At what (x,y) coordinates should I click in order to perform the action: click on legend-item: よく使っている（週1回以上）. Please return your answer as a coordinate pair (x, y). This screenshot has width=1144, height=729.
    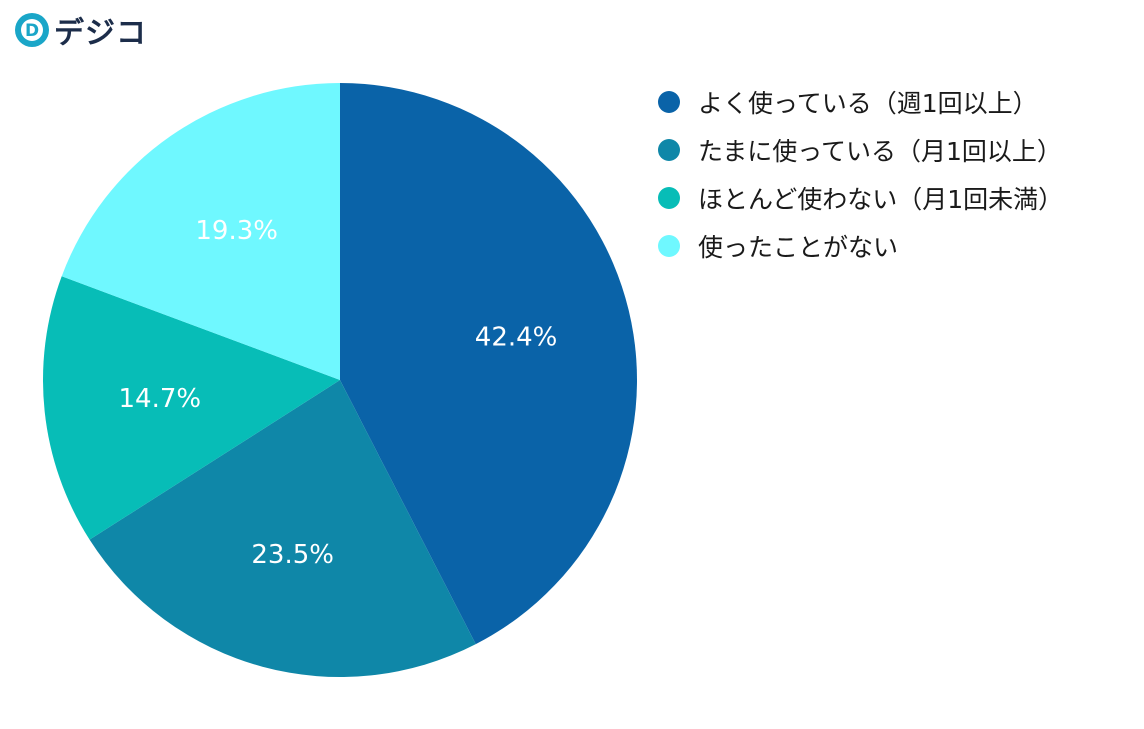
    Looking at the image, I should click on (860, 102).